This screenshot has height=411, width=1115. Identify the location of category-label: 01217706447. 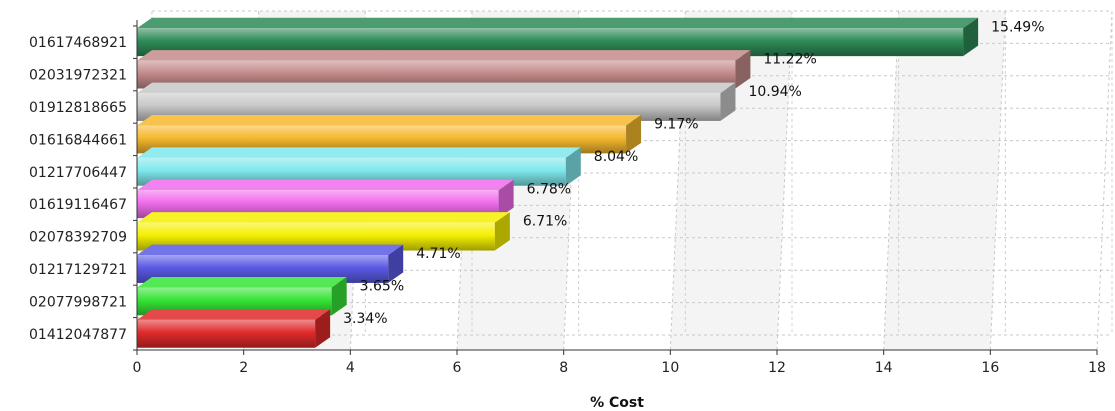
(78, 173).